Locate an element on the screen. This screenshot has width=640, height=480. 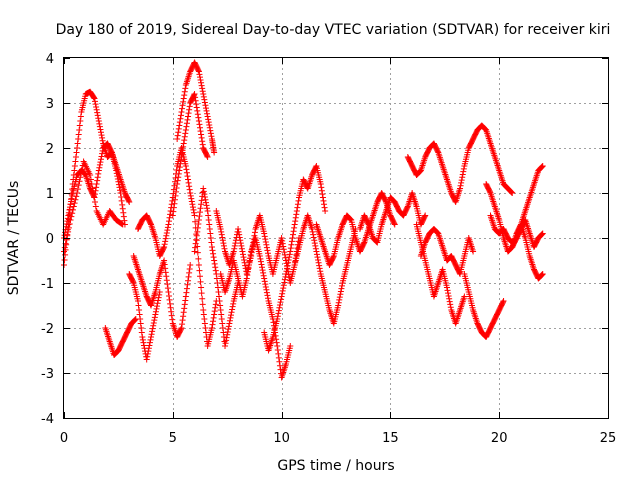
series-arc-l is located at coordinates (255, 308).